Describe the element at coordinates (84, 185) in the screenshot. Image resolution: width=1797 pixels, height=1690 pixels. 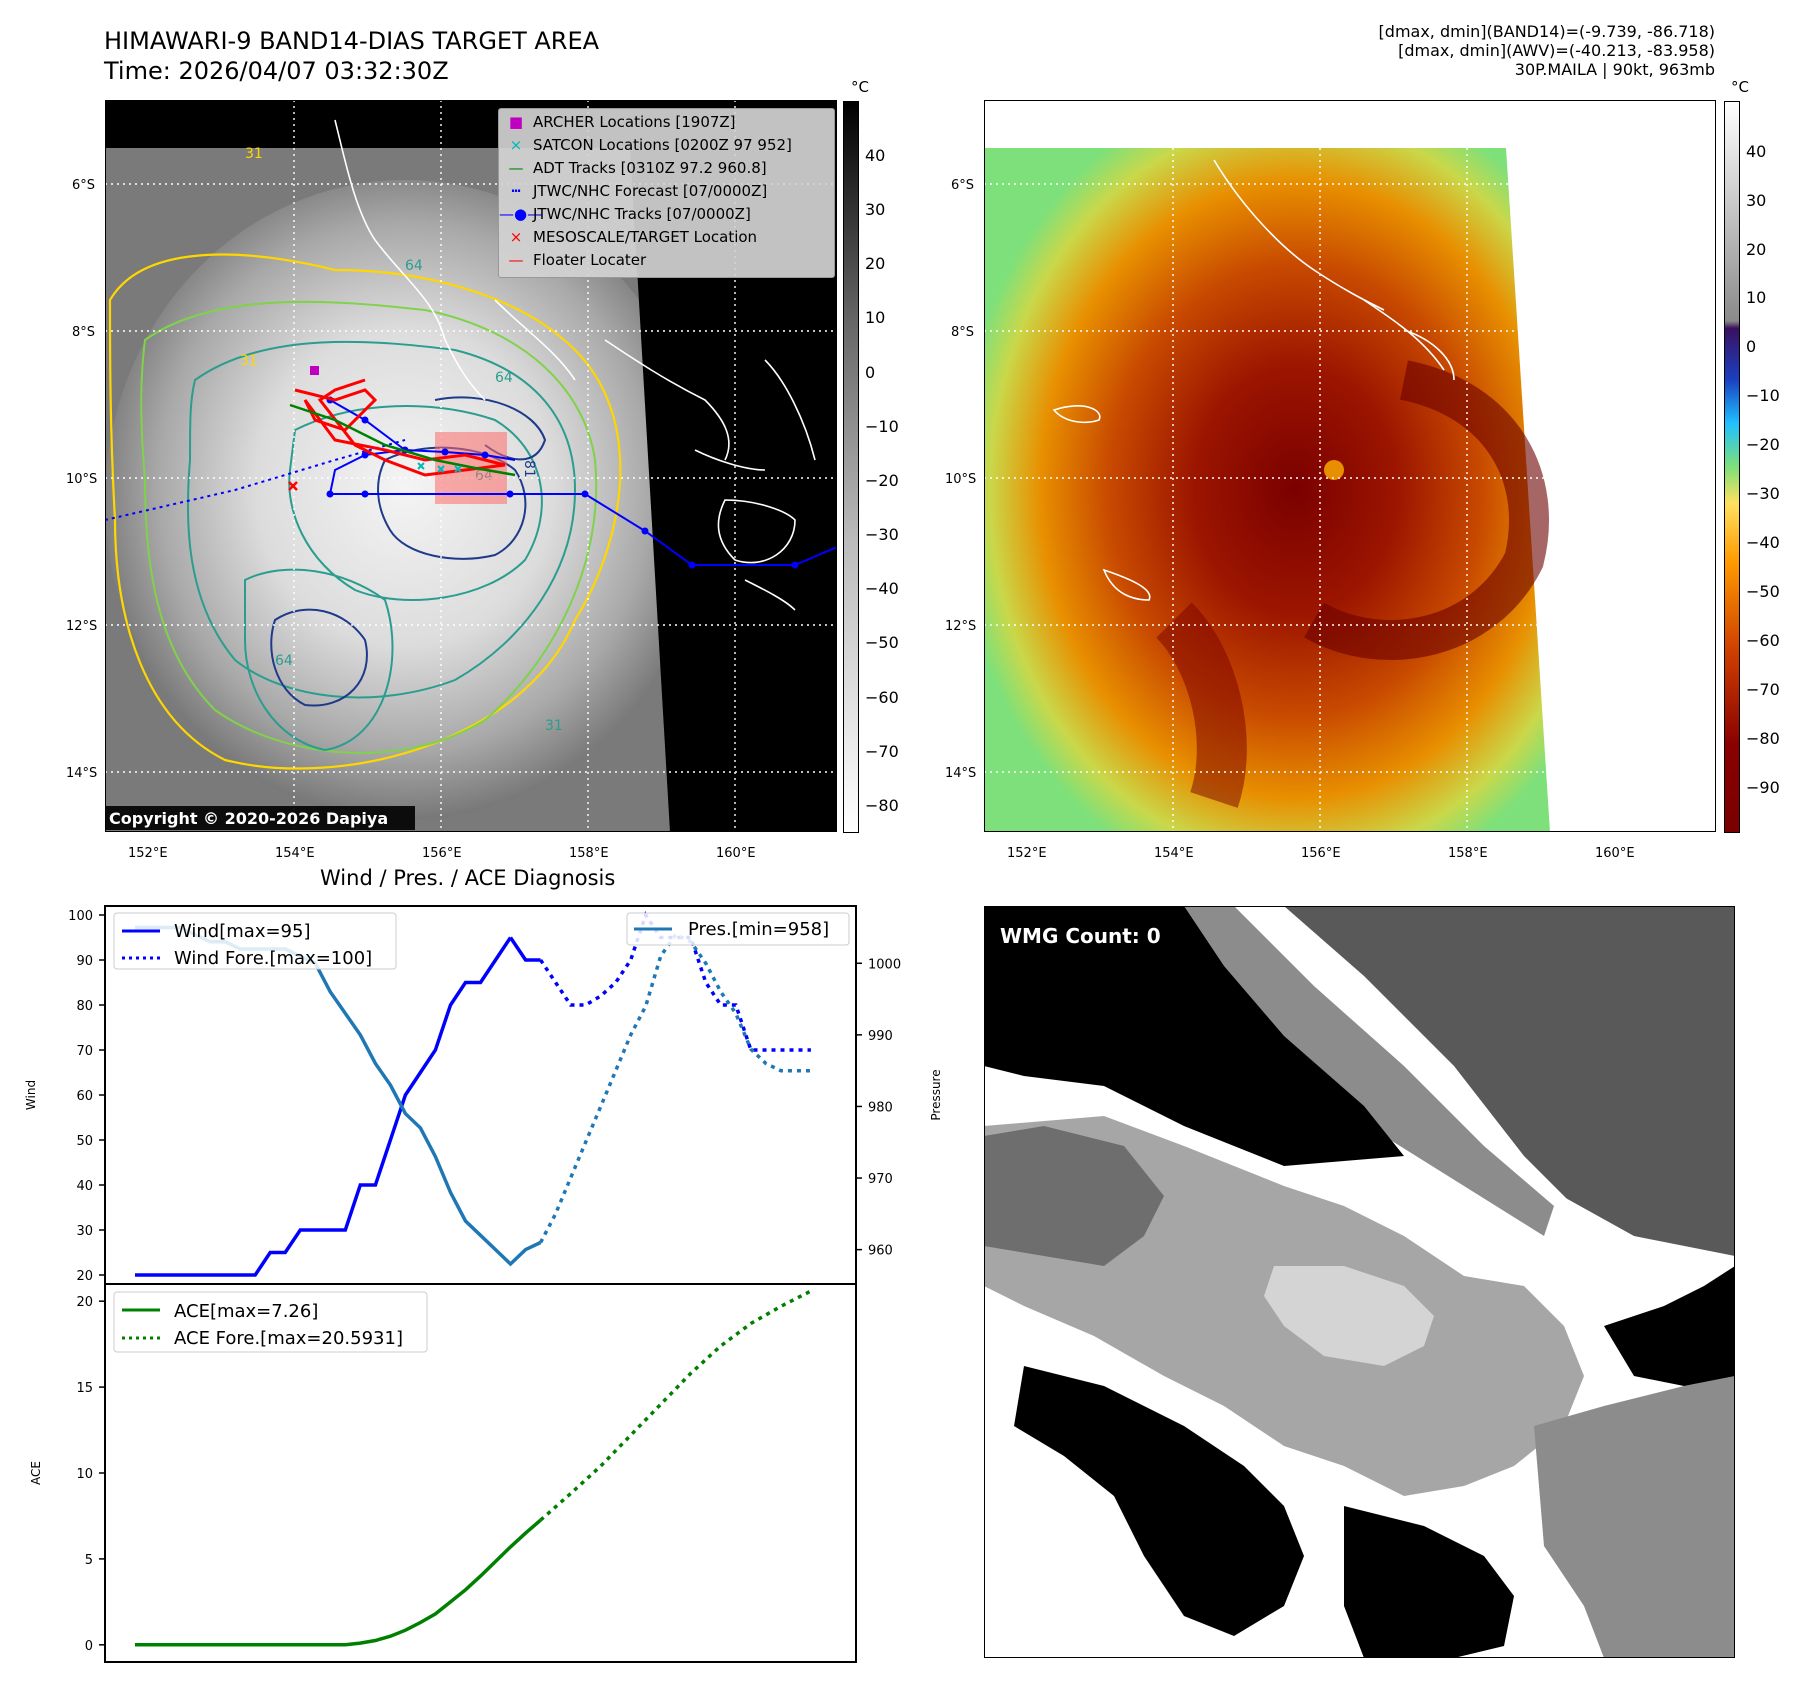
I see `lat-label: 6°S` at that location.